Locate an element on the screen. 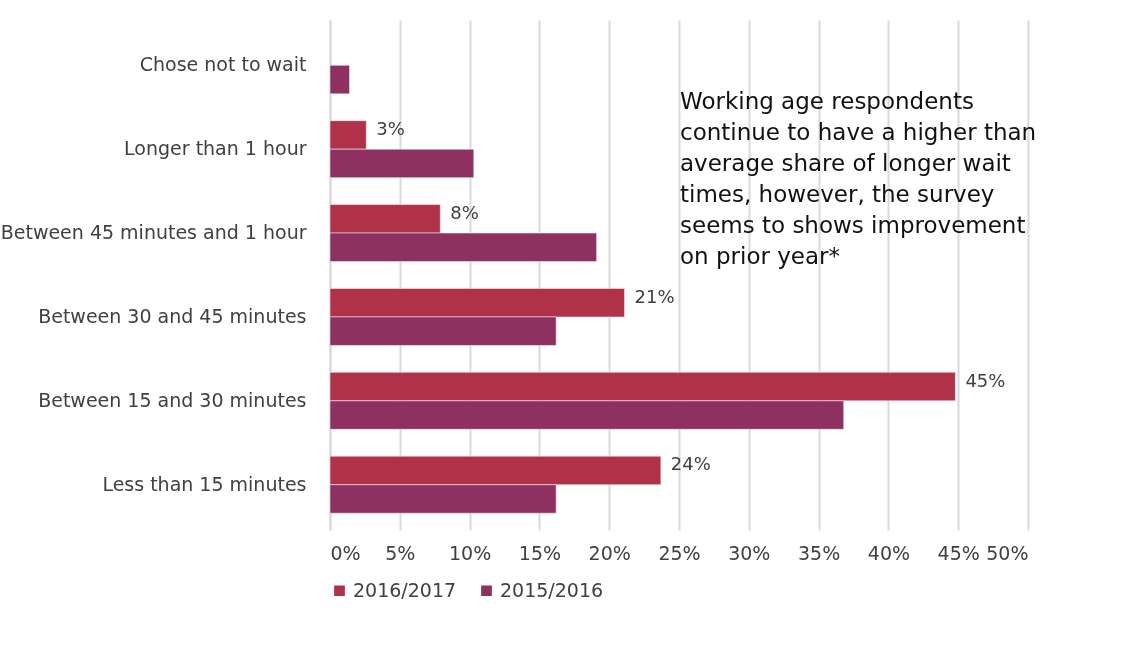 The height and width of the screenshot is (651, 1135). data-label: 8% is located at coordinates (464, 212).